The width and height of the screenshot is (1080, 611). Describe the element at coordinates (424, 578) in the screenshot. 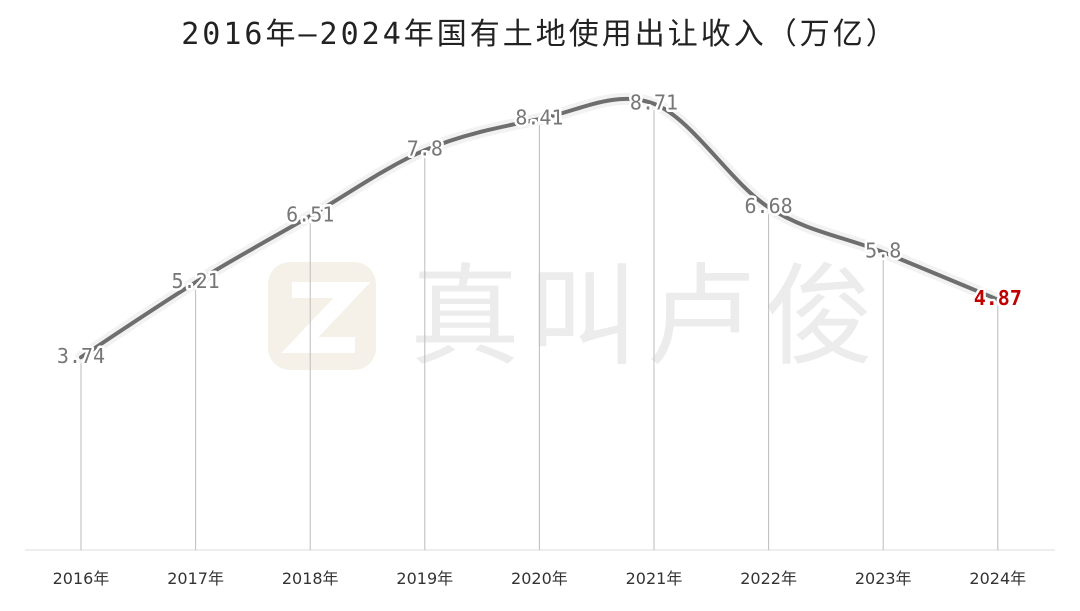

I see `x-tick-label: 2019年` at that location.